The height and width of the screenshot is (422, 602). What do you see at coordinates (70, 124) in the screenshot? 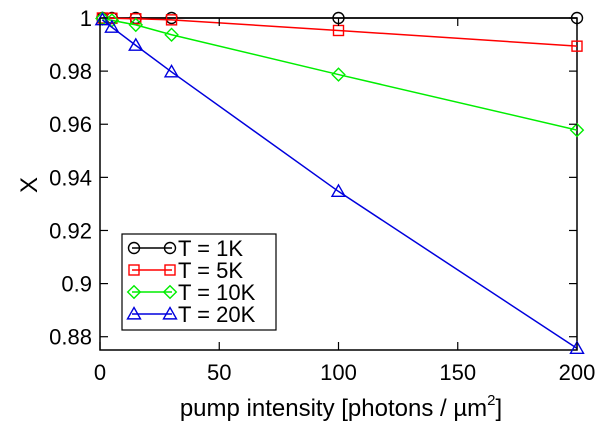
I see `y-tick-label: 0.96` at bounding box center [70, 124].